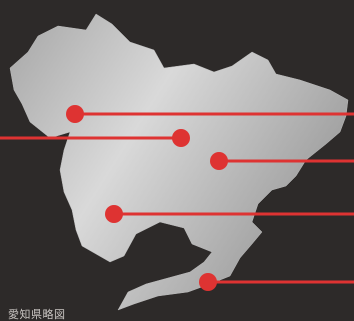 Image resolution: width=354 pixels, height=321 pixels. Describe the element at coordinates (114, 214) in the screenshot. I see `marker-4-dot` at that location.